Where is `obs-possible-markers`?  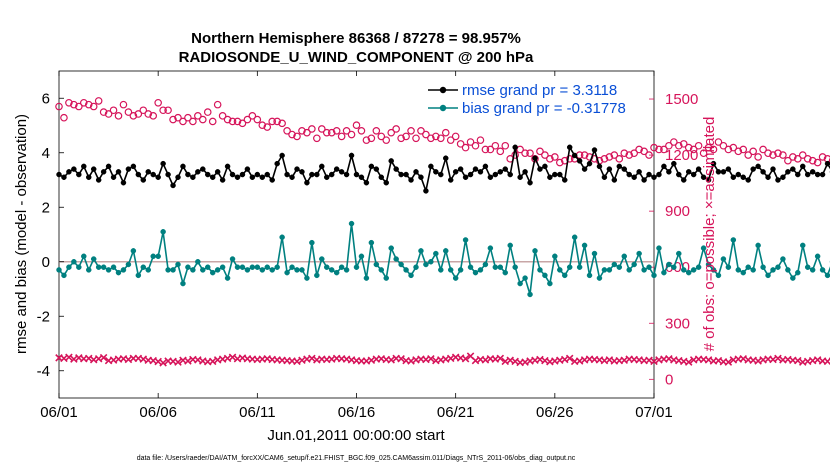
obs-possible-markers is located at coordinates (442, 132).